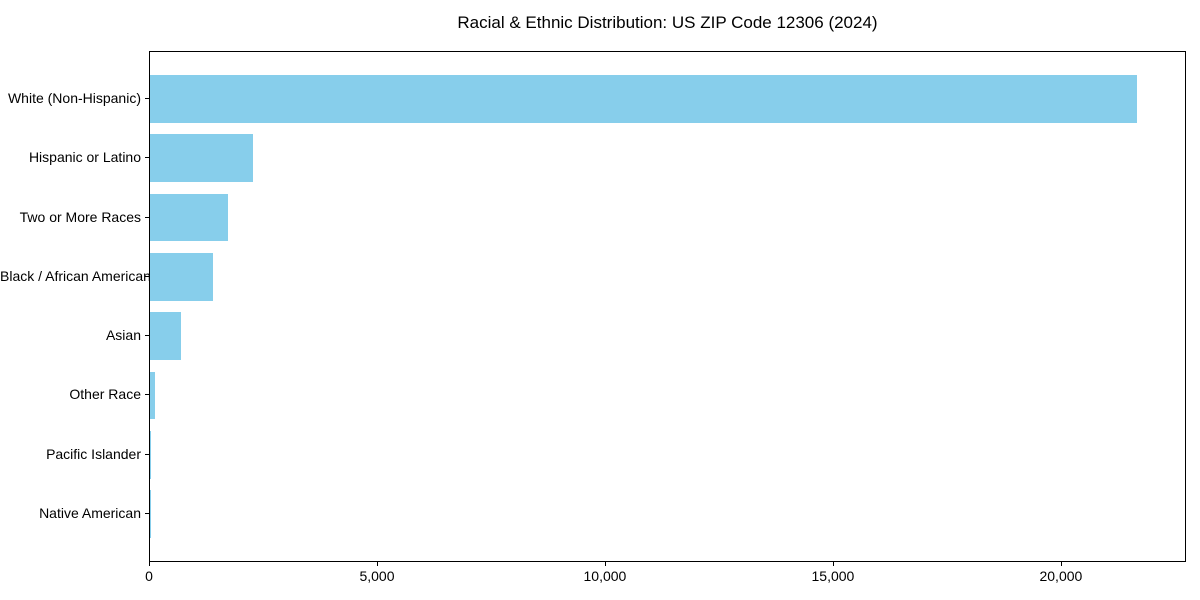  What do you see at coordinates (149, 576) in the screenshot?
I see `x-tick-label: 0` at bounding box center [149, 576].